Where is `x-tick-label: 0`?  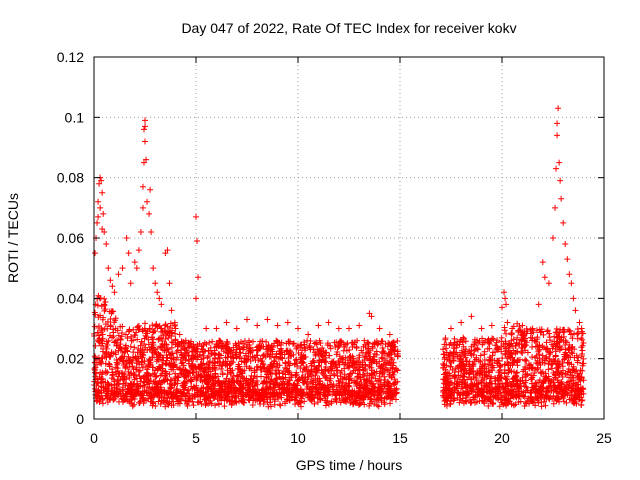 x-tick-label: 0 is located at coordinates (94, 438).